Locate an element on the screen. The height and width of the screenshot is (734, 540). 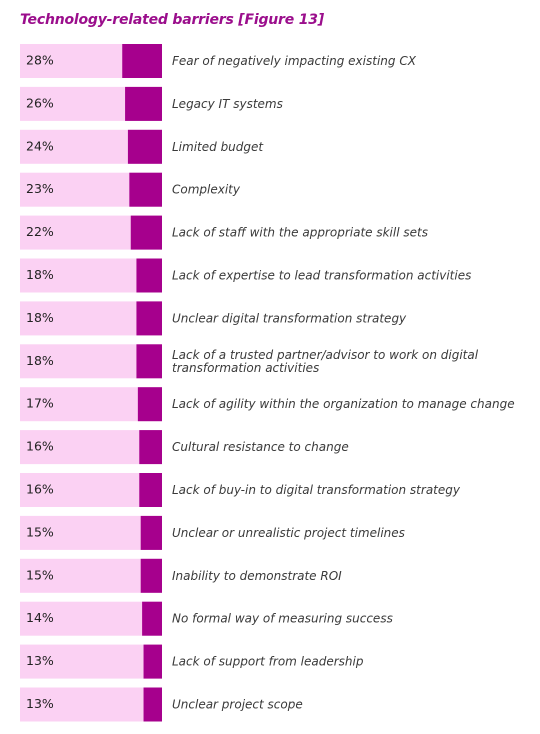
category-label: Inability to demonstrate ROI is located at coordinates (257, 575).